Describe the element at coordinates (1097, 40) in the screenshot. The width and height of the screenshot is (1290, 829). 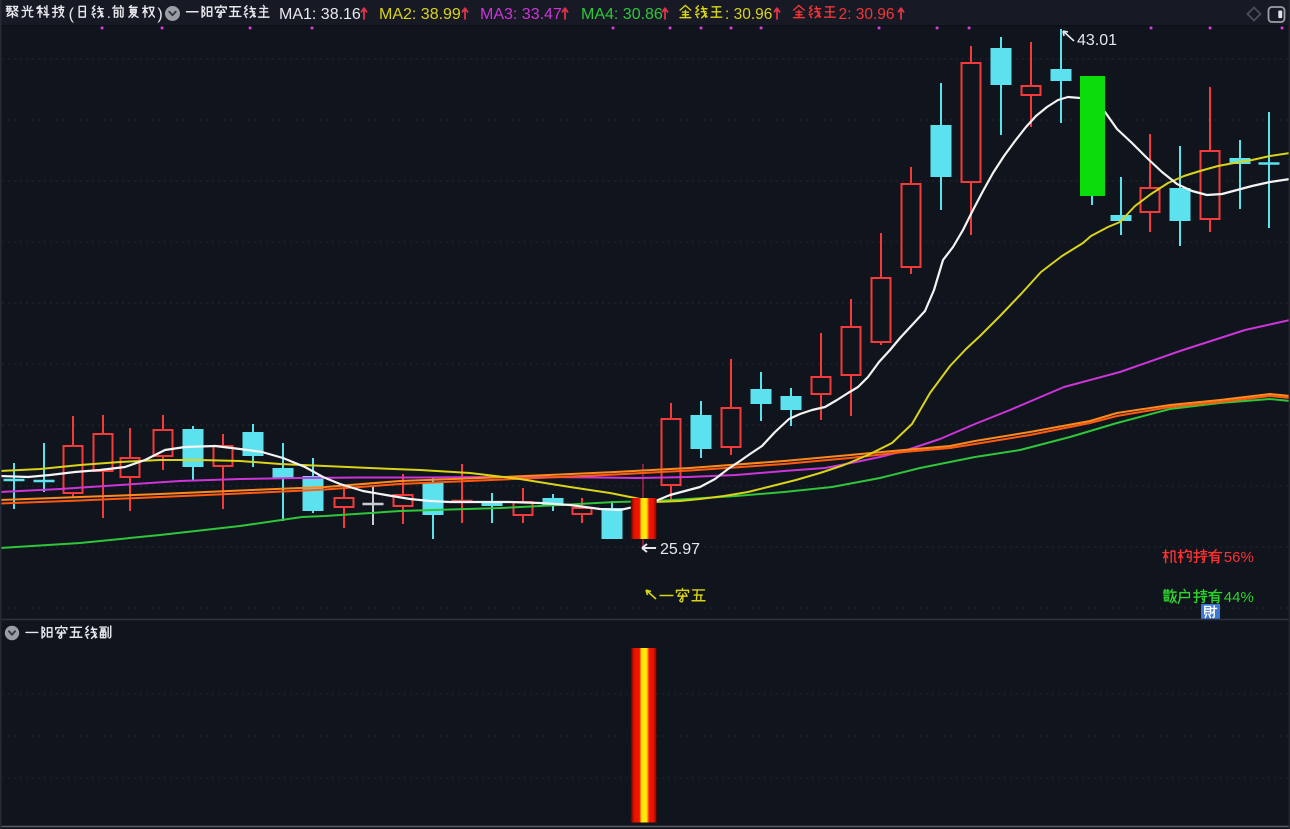
I see `svg-text: 43.01` at that location.